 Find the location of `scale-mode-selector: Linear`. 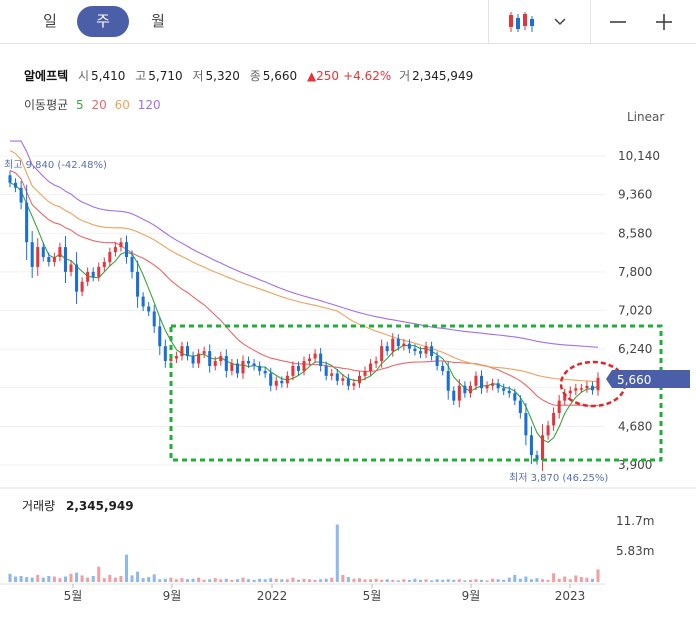

scale-mode-selector: Linear is located at coordinates (646, 117).